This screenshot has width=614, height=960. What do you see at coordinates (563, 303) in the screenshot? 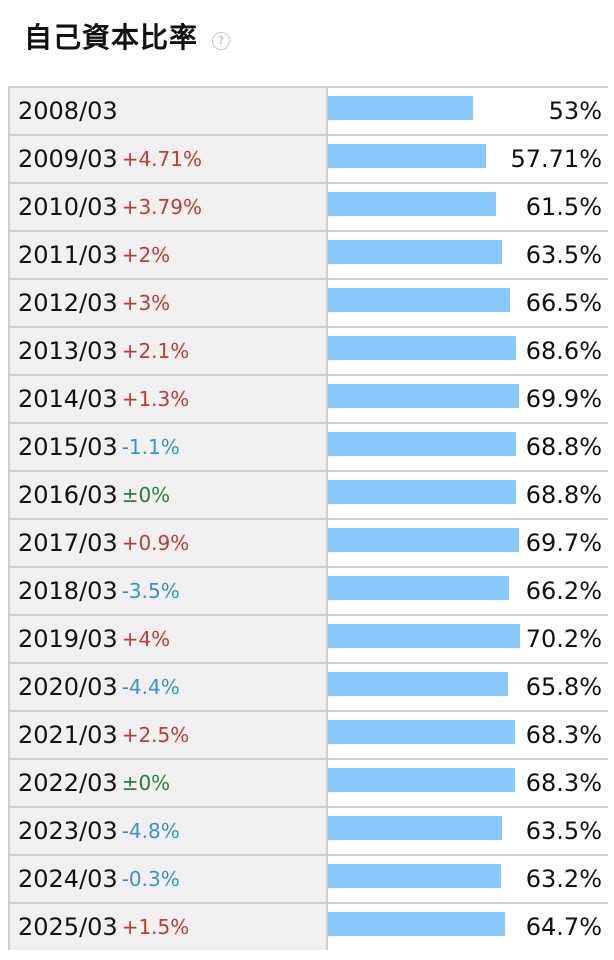
I see `value-label: 66.5%` at bounding box center [563, 303].